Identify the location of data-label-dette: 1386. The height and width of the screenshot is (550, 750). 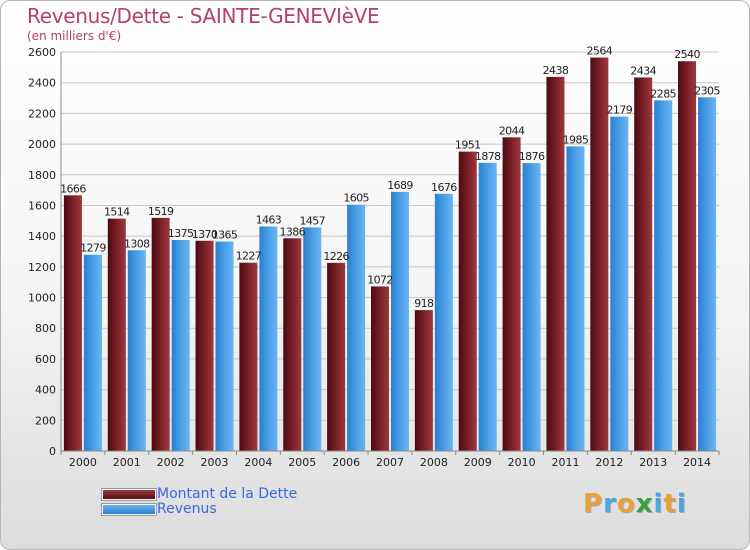
(292, 231).